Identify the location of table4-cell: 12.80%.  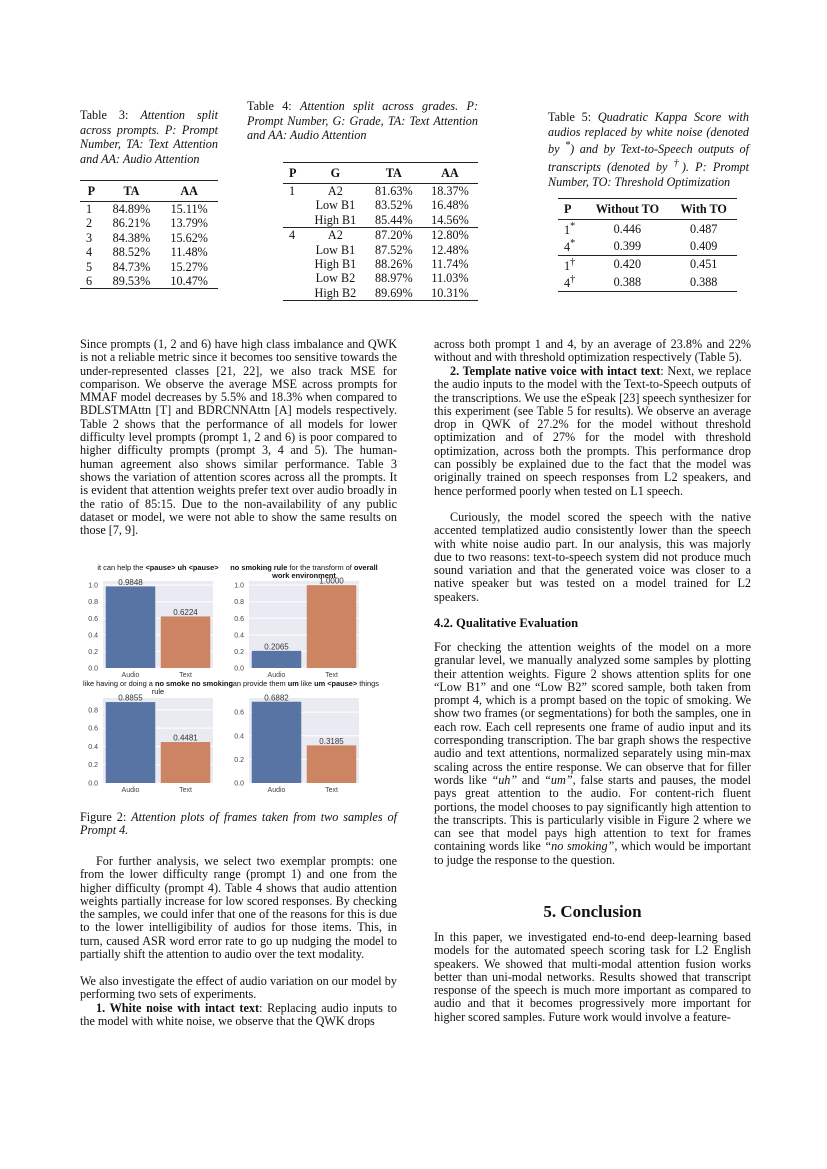
(449, 235).